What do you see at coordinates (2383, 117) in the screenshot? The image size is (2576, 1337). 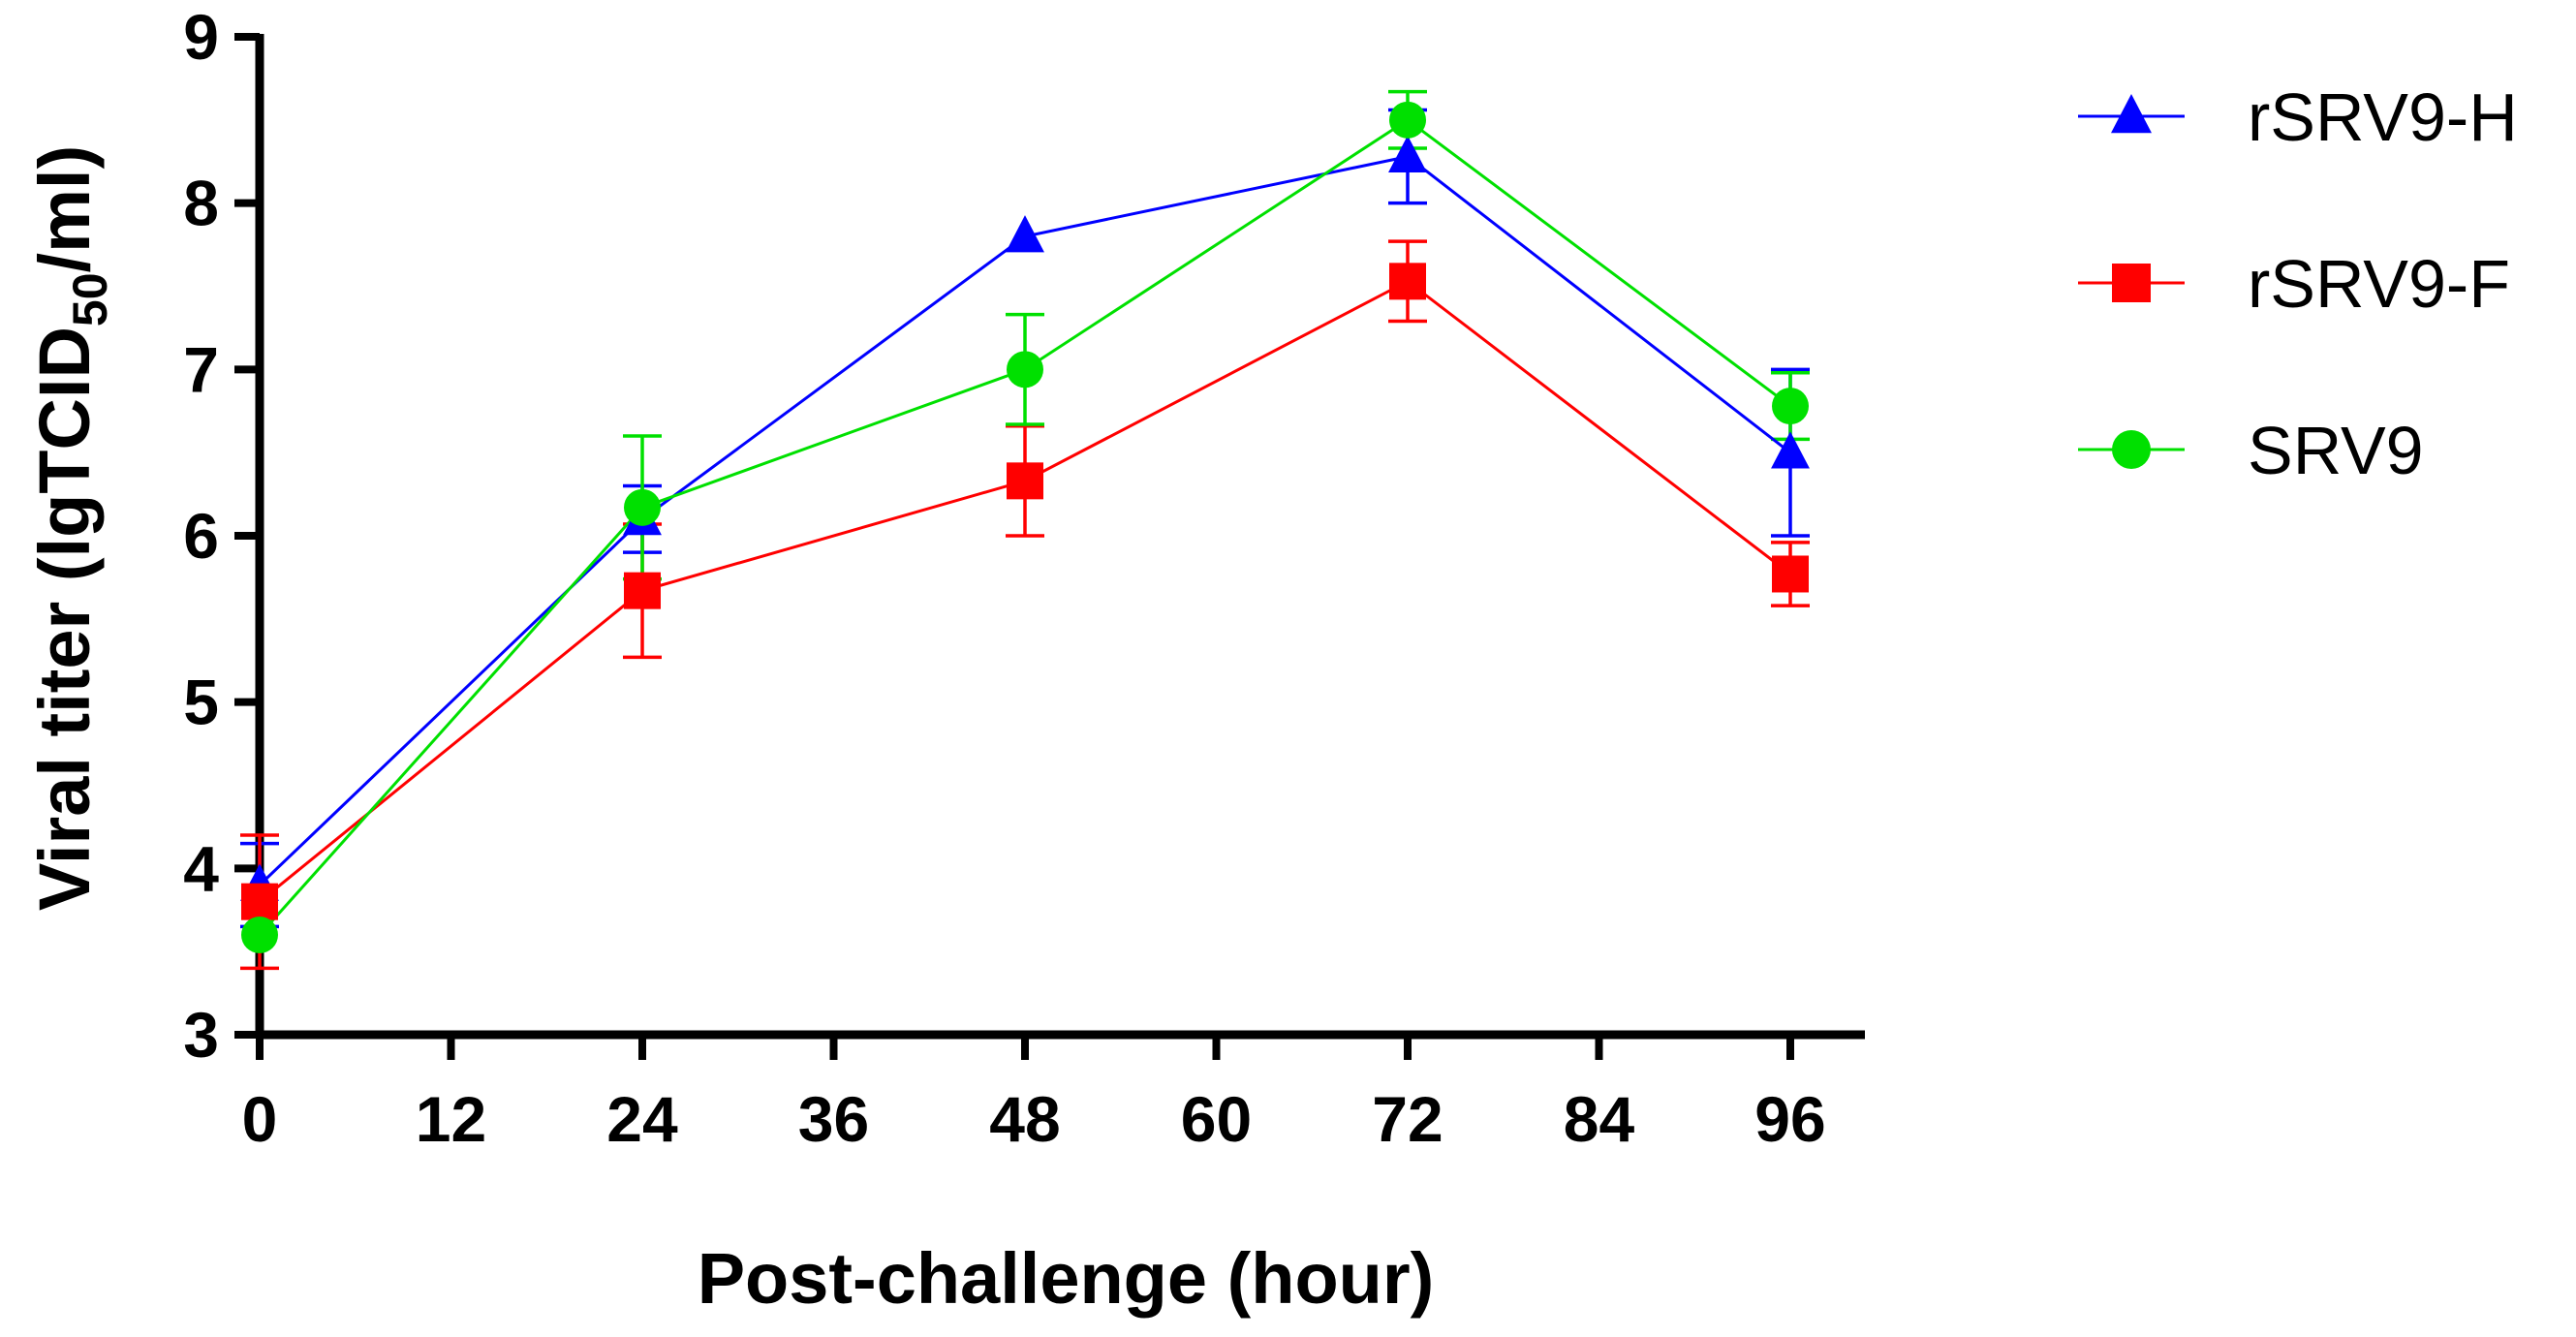 I see `legend-rsrv9-h-label: rSRV9-H` at bounding box center [2383, 117].